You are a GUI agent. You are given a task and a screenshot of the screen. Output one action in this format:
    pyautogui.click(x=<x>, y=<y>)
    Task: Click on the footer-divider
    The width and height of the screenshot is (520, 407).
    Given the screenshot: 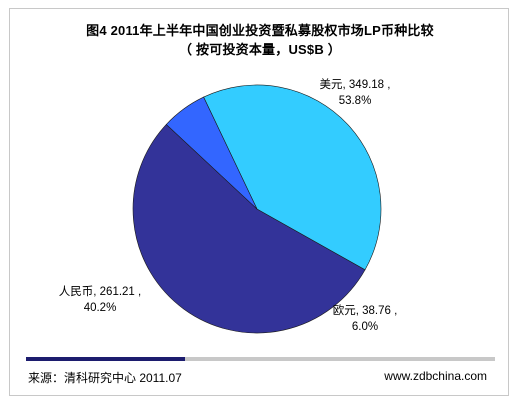 What is the action you would take?
    pyautogui.click(x=260, y=359)
    